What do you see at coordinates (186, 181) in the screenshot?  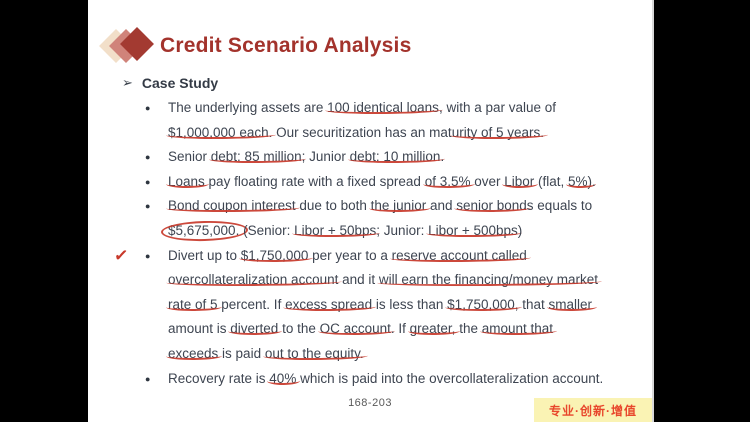 I see `underlined-phrase: Loans` at bounding box center [186, 181].